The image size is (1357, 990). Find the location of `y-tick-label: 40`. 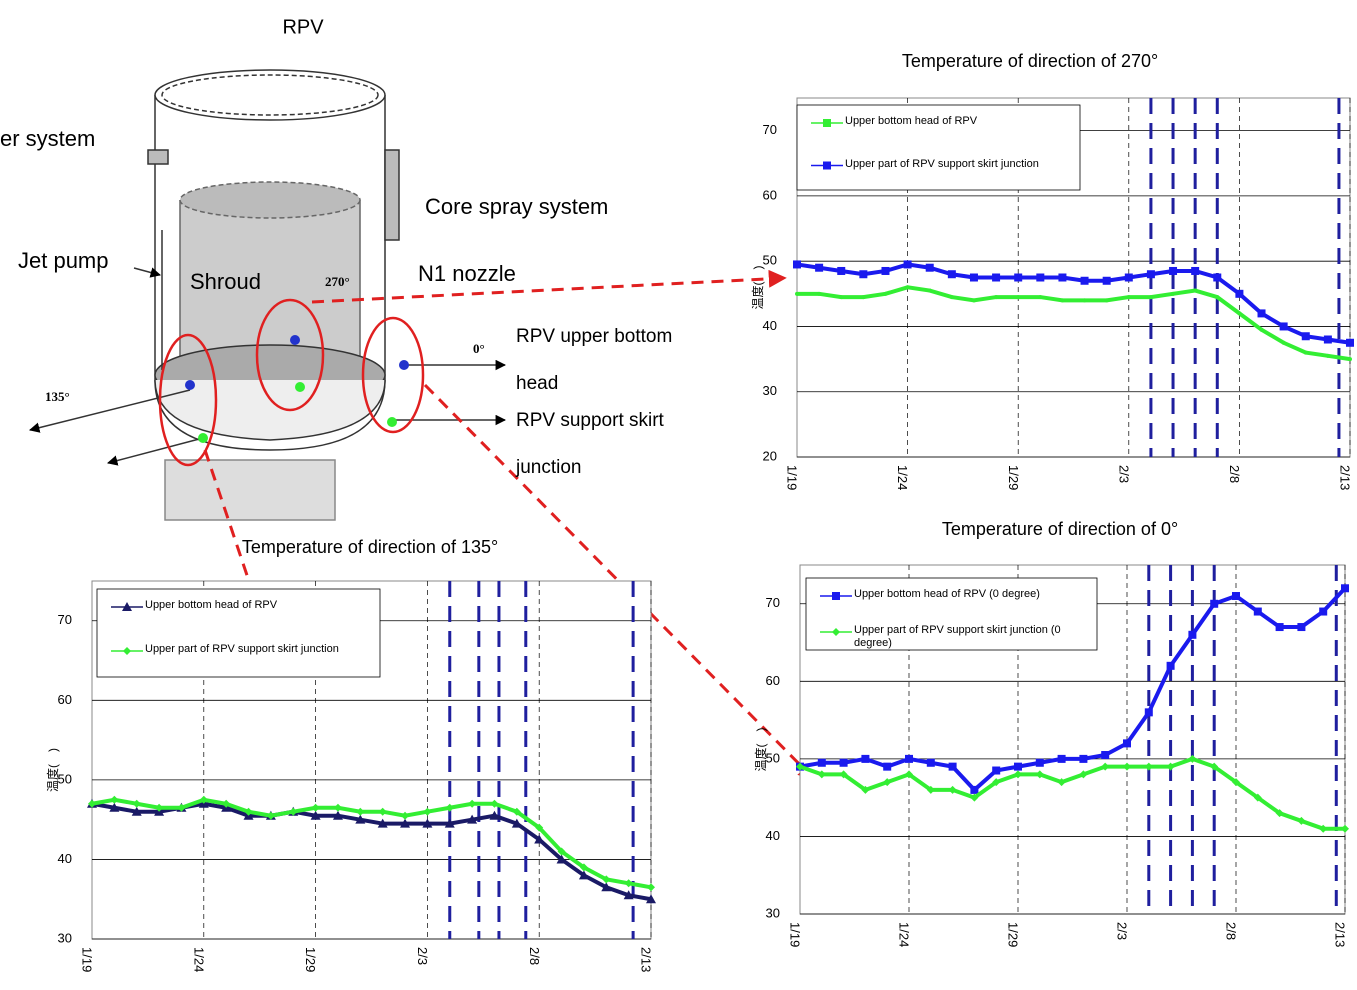

y-tick-label: 40 is located at coordinates (770, 325).